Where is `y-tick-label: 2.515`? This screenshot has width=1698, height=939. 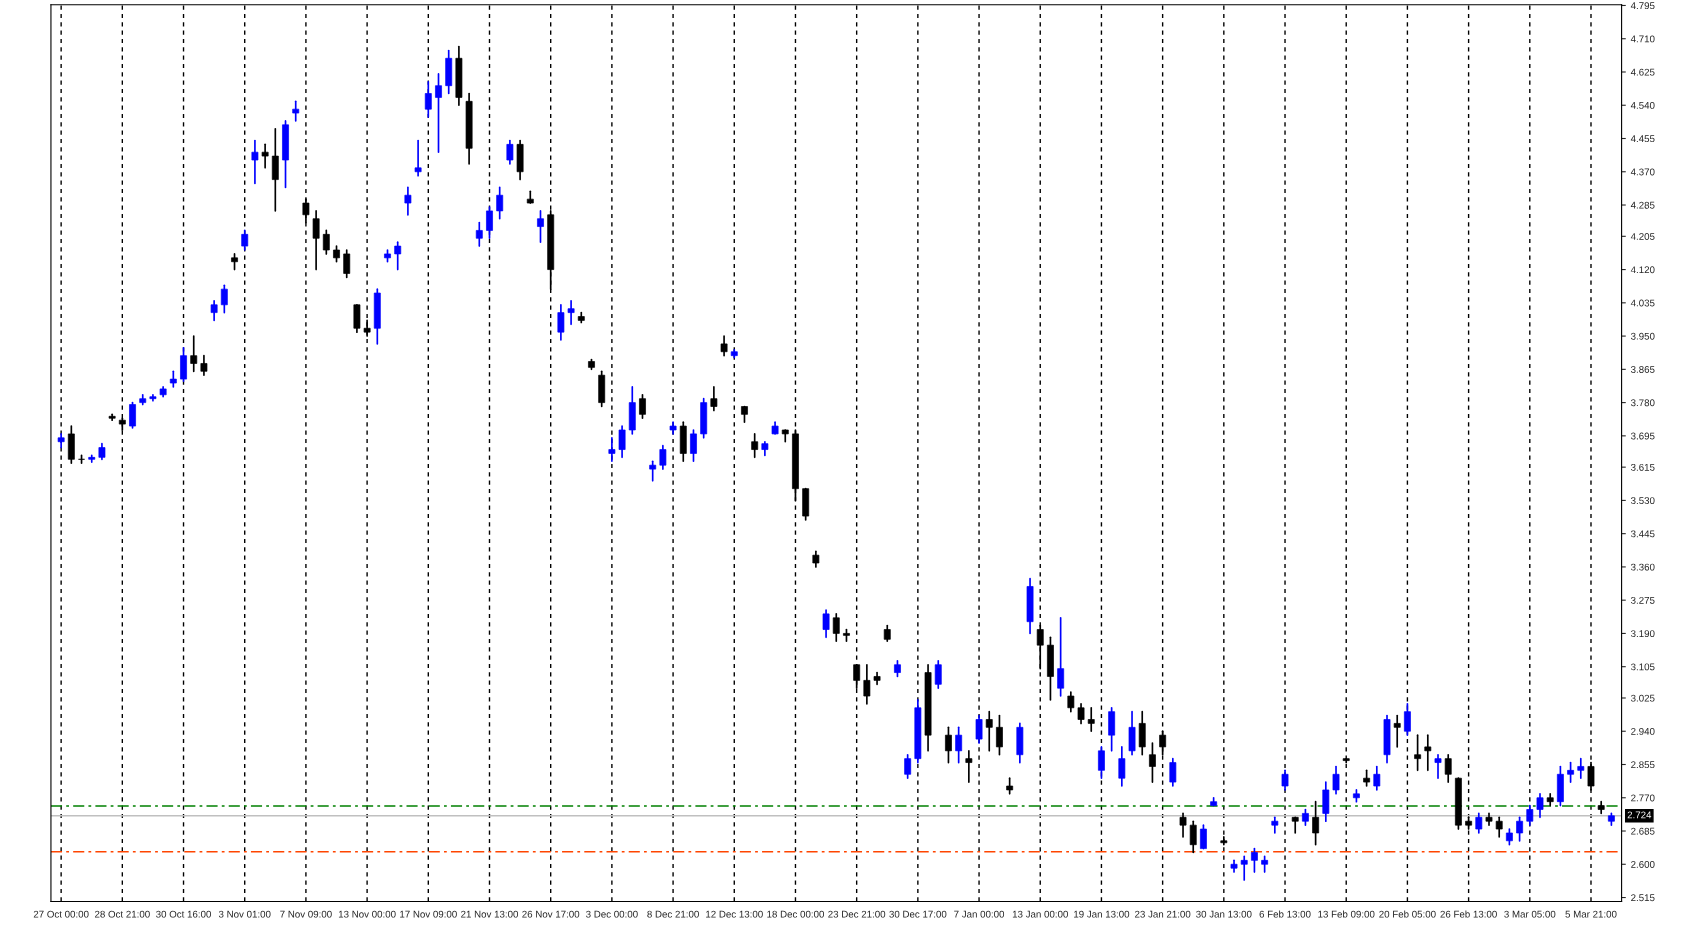 y-tick-label: 2.515 is located at coordinates (1643, 898).